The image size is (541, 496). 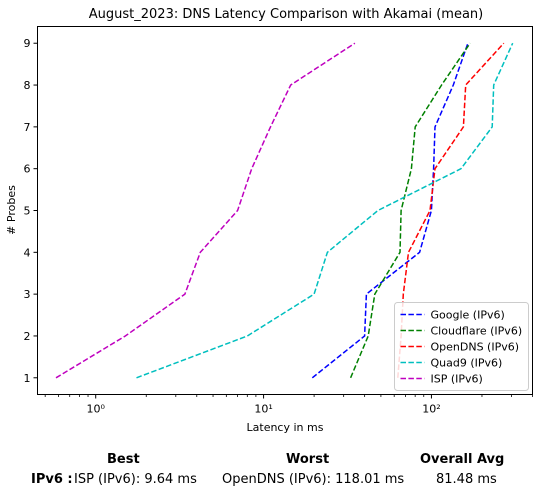 I want to click on legend-entry: Quad9 (IPv6), so click(x=467, y=363).